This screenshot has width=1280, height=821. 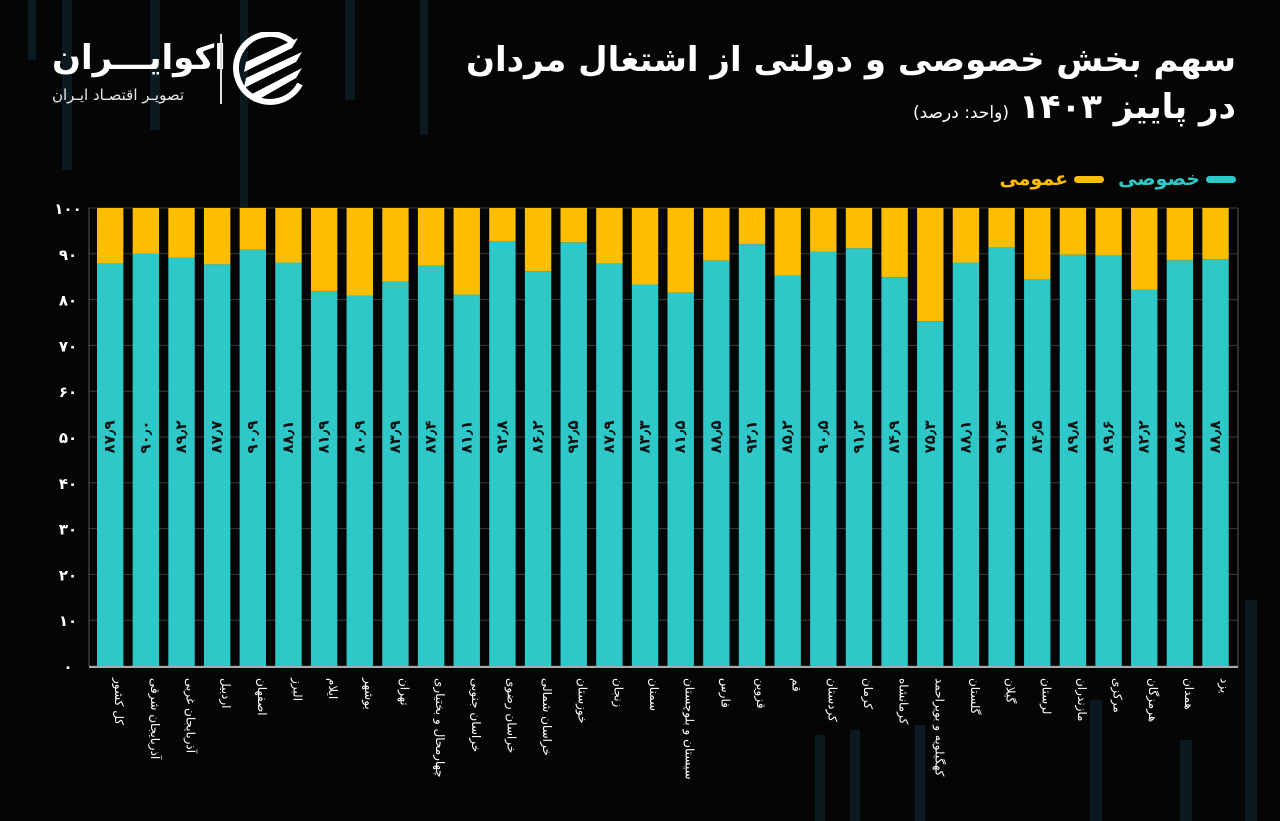 I want to click on bar-value-label: ۹۲٫۵, so click(x=573, y=436).